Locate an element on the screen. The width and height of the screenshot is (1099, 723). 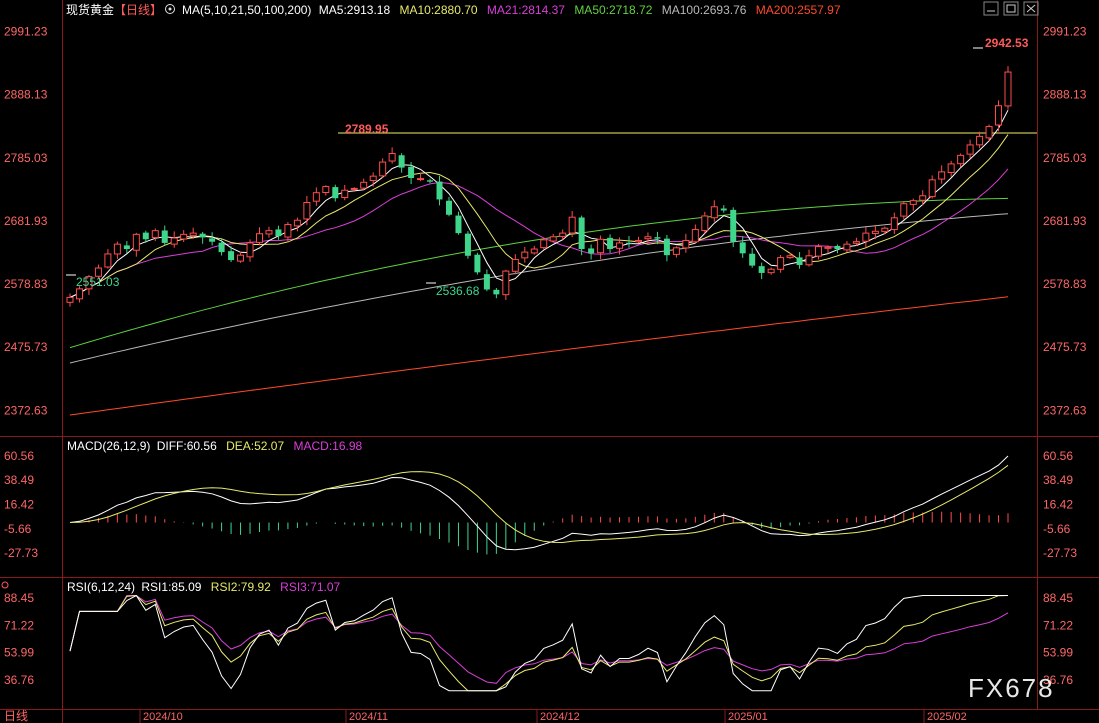
macd-tick-right: 60.56 is located at coordinates (1058, 456).